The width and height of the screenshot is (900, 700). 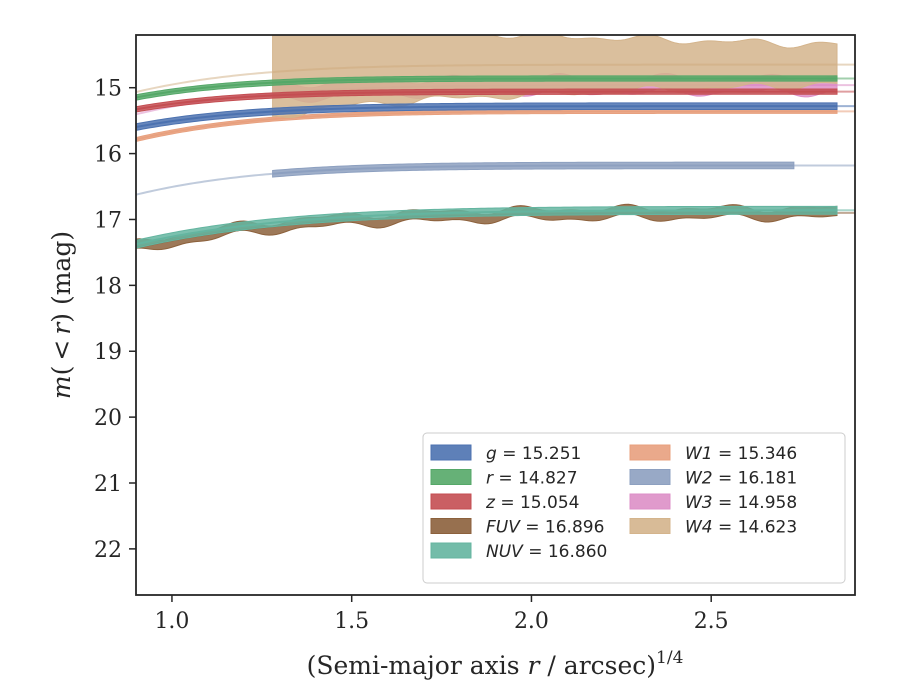 I want to click on x-axis-title: (Semi-major axis r / arcsec)1/4, so click(x=495, y=664).